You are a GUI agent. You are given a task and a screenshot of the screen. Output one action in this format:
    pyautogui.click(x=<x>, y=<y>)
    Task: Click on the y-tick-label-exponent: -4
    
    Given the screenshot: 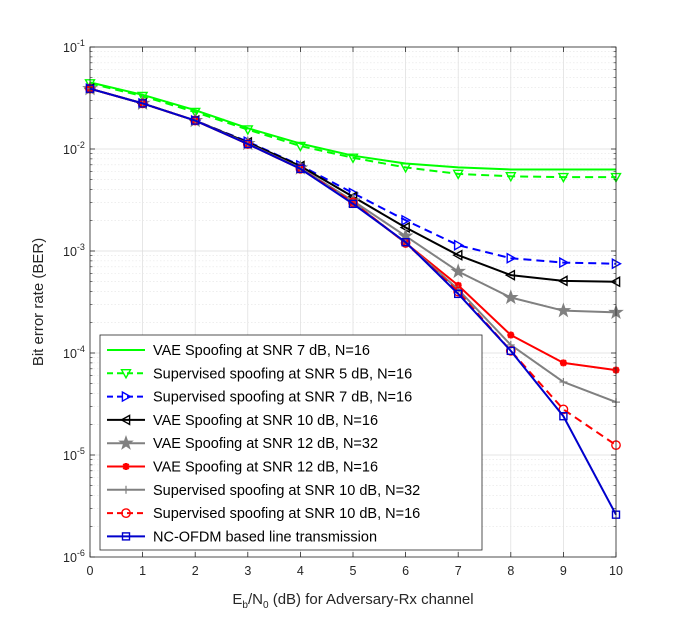 What is the action you would take?
    pyautogui.click(x=81, y=349)
    